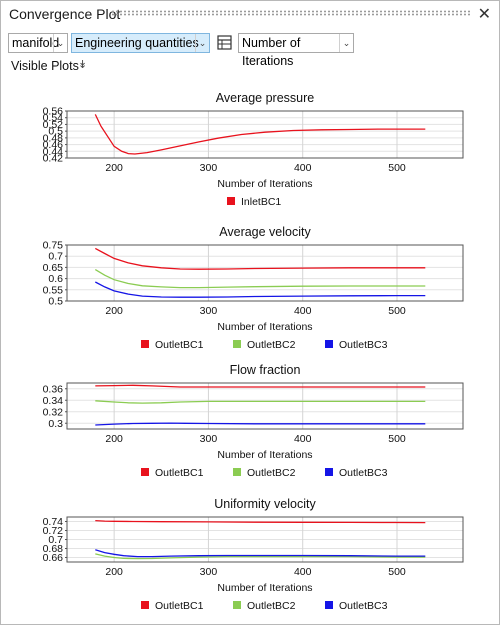 The width and height of the screenshot is (500, 625). What do you see at coordinates (265, 98) in the screenshot?
I see `chart-title: Average pressure` at bounding box center [265, 98].